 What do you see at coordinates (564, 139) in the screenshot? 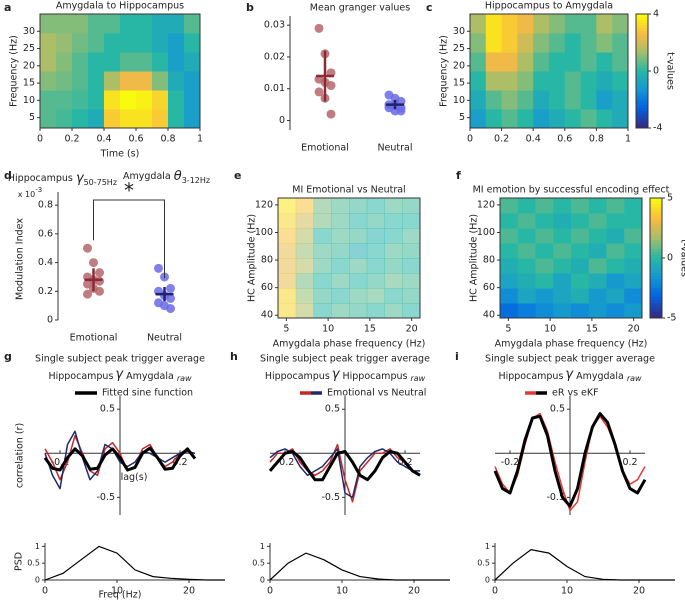
I see `x-tick-label: 0.6` at bounding box center [564, 139].